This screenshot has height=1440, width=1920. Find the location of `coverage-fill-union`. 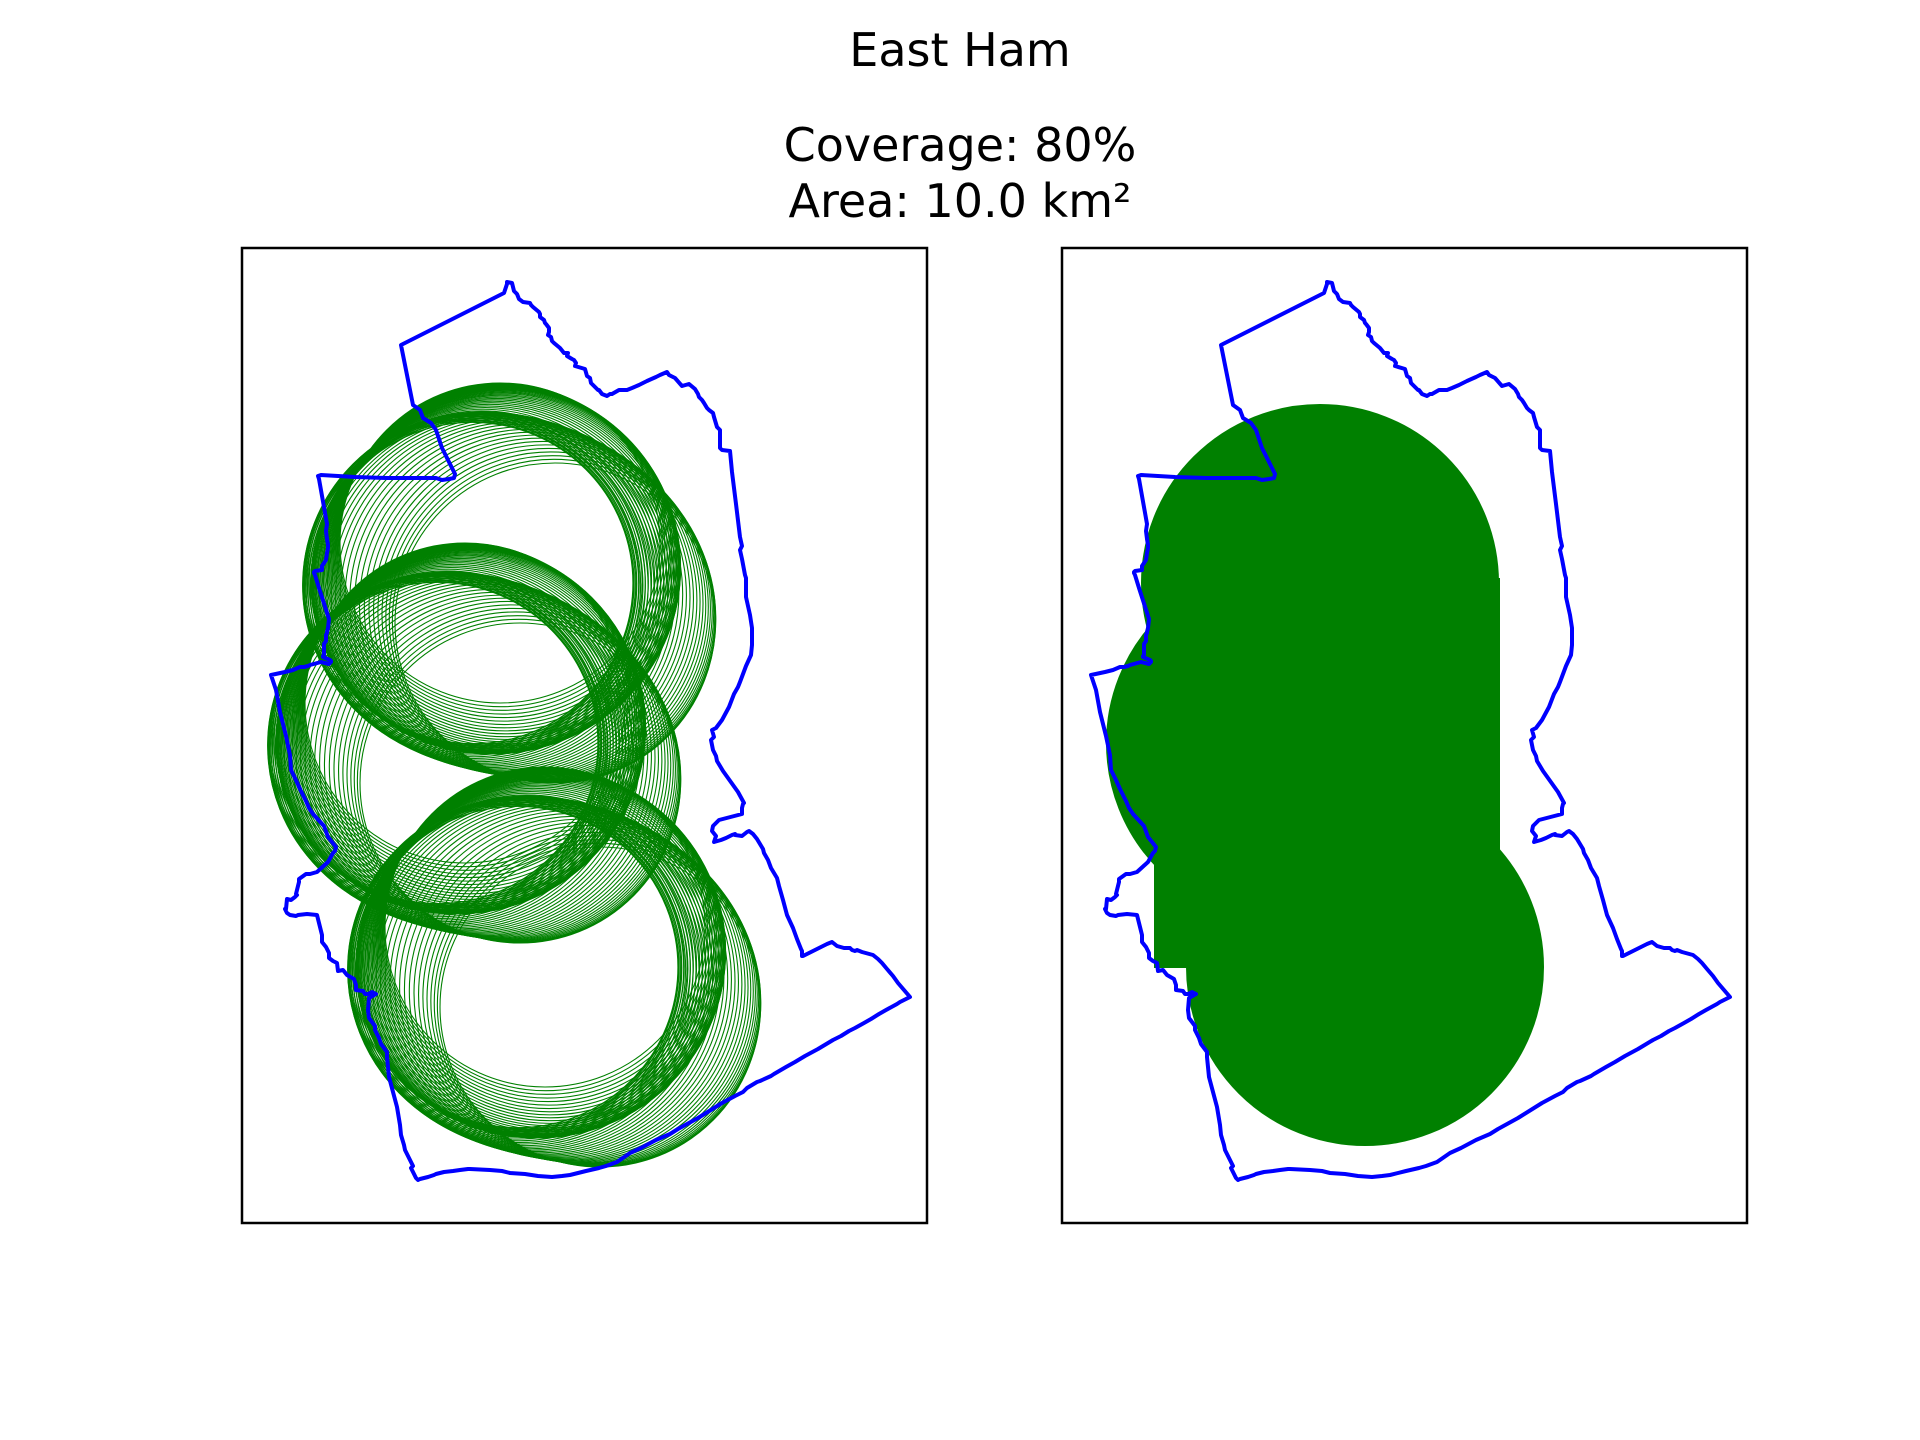

coverage-fill-union is located at coordinates (1327, 773).